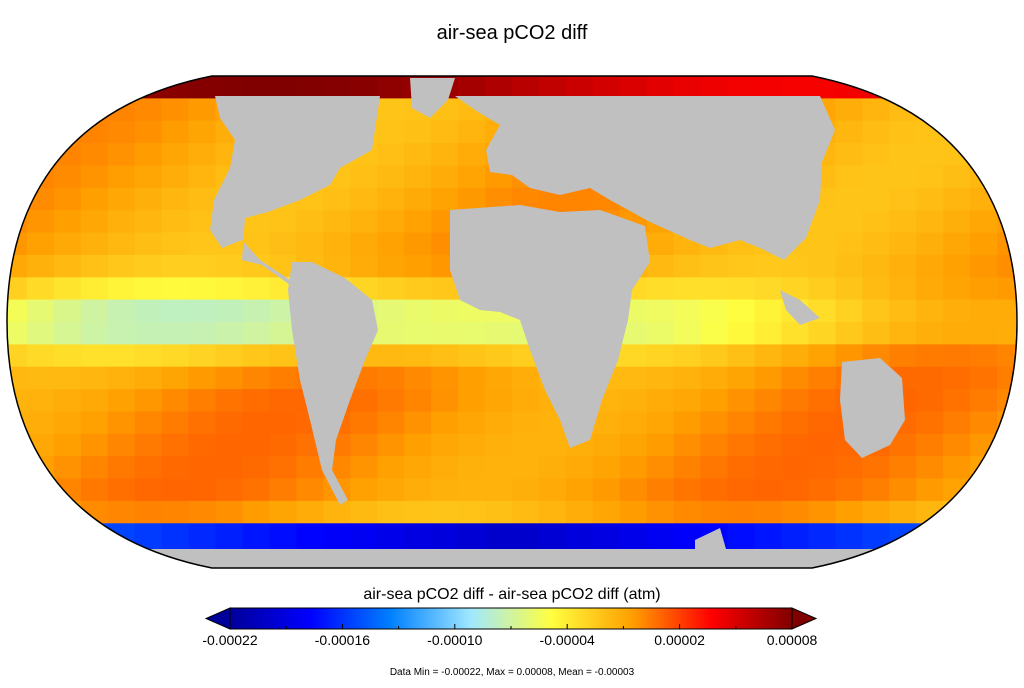 This screenshot has height=688, width=1024. What do you see at coordinates (804, 618) in the screenshot?
I see `colorbar-extend-high` at bounding box center [804, 618].